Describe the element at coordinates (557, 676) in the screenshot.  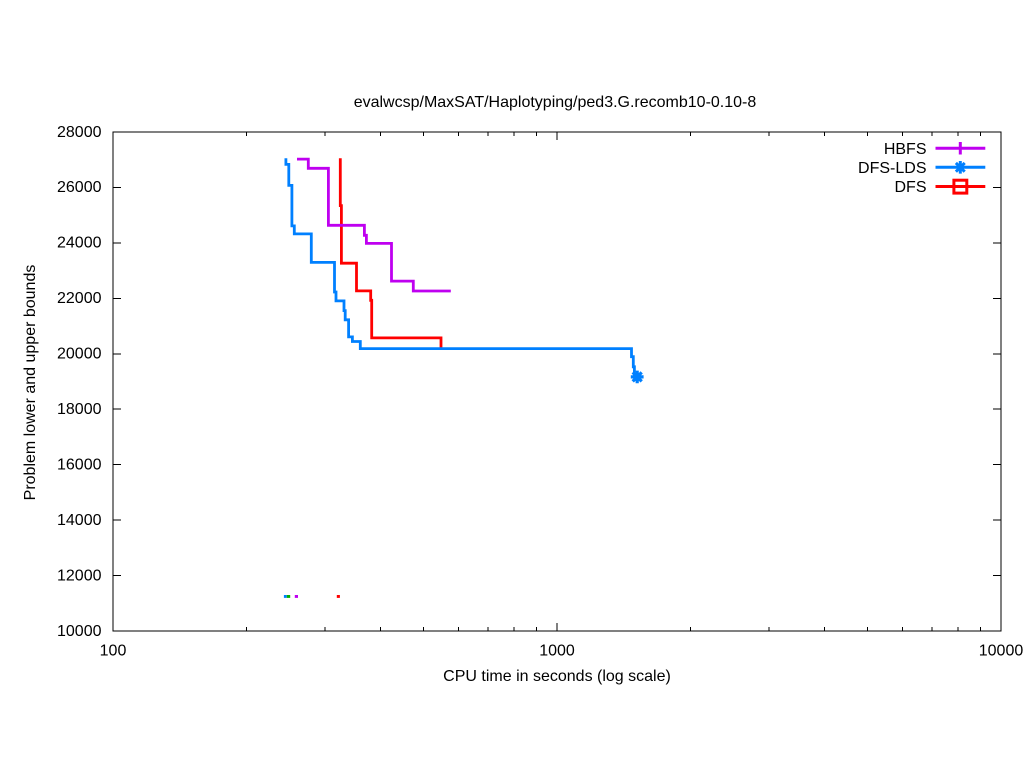
I see `svg-text:CPU time in seconds (log scale: CPU time in seconds (log scale)` at that location.